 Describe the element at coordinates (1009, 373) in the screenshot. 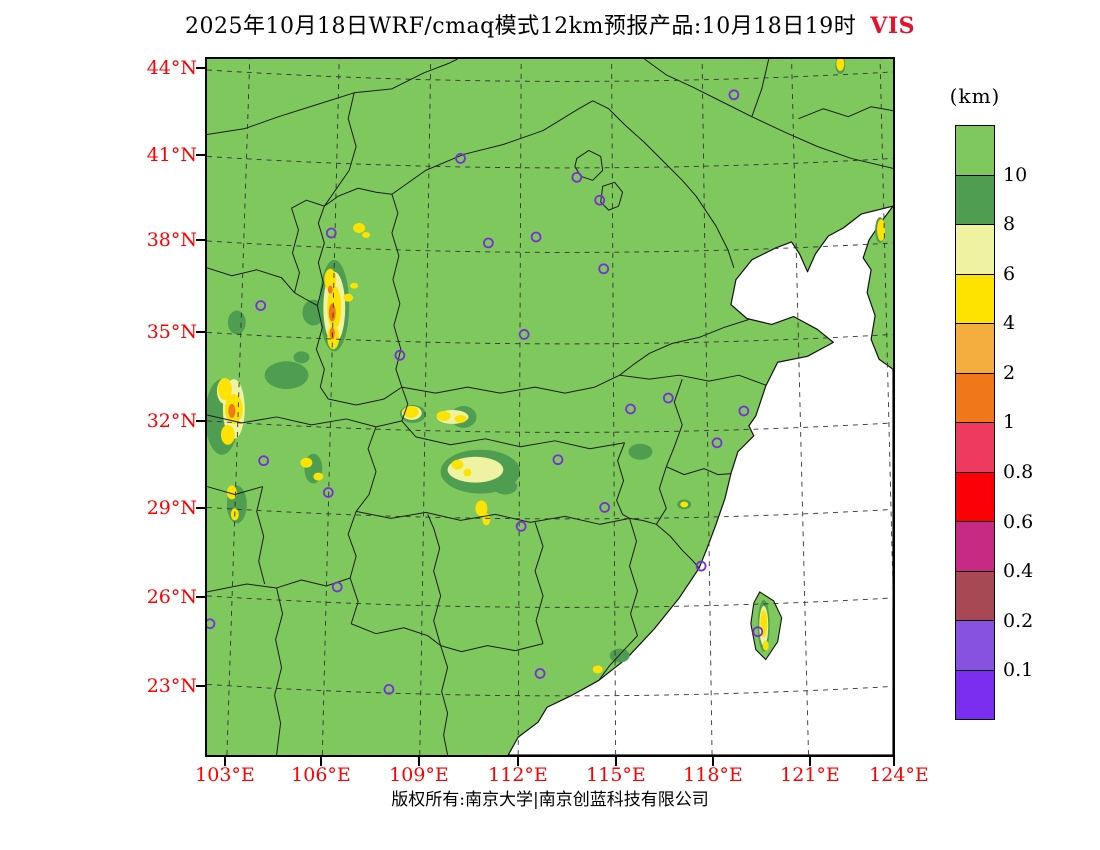

I see `legend-tick-label: 2` at that location.